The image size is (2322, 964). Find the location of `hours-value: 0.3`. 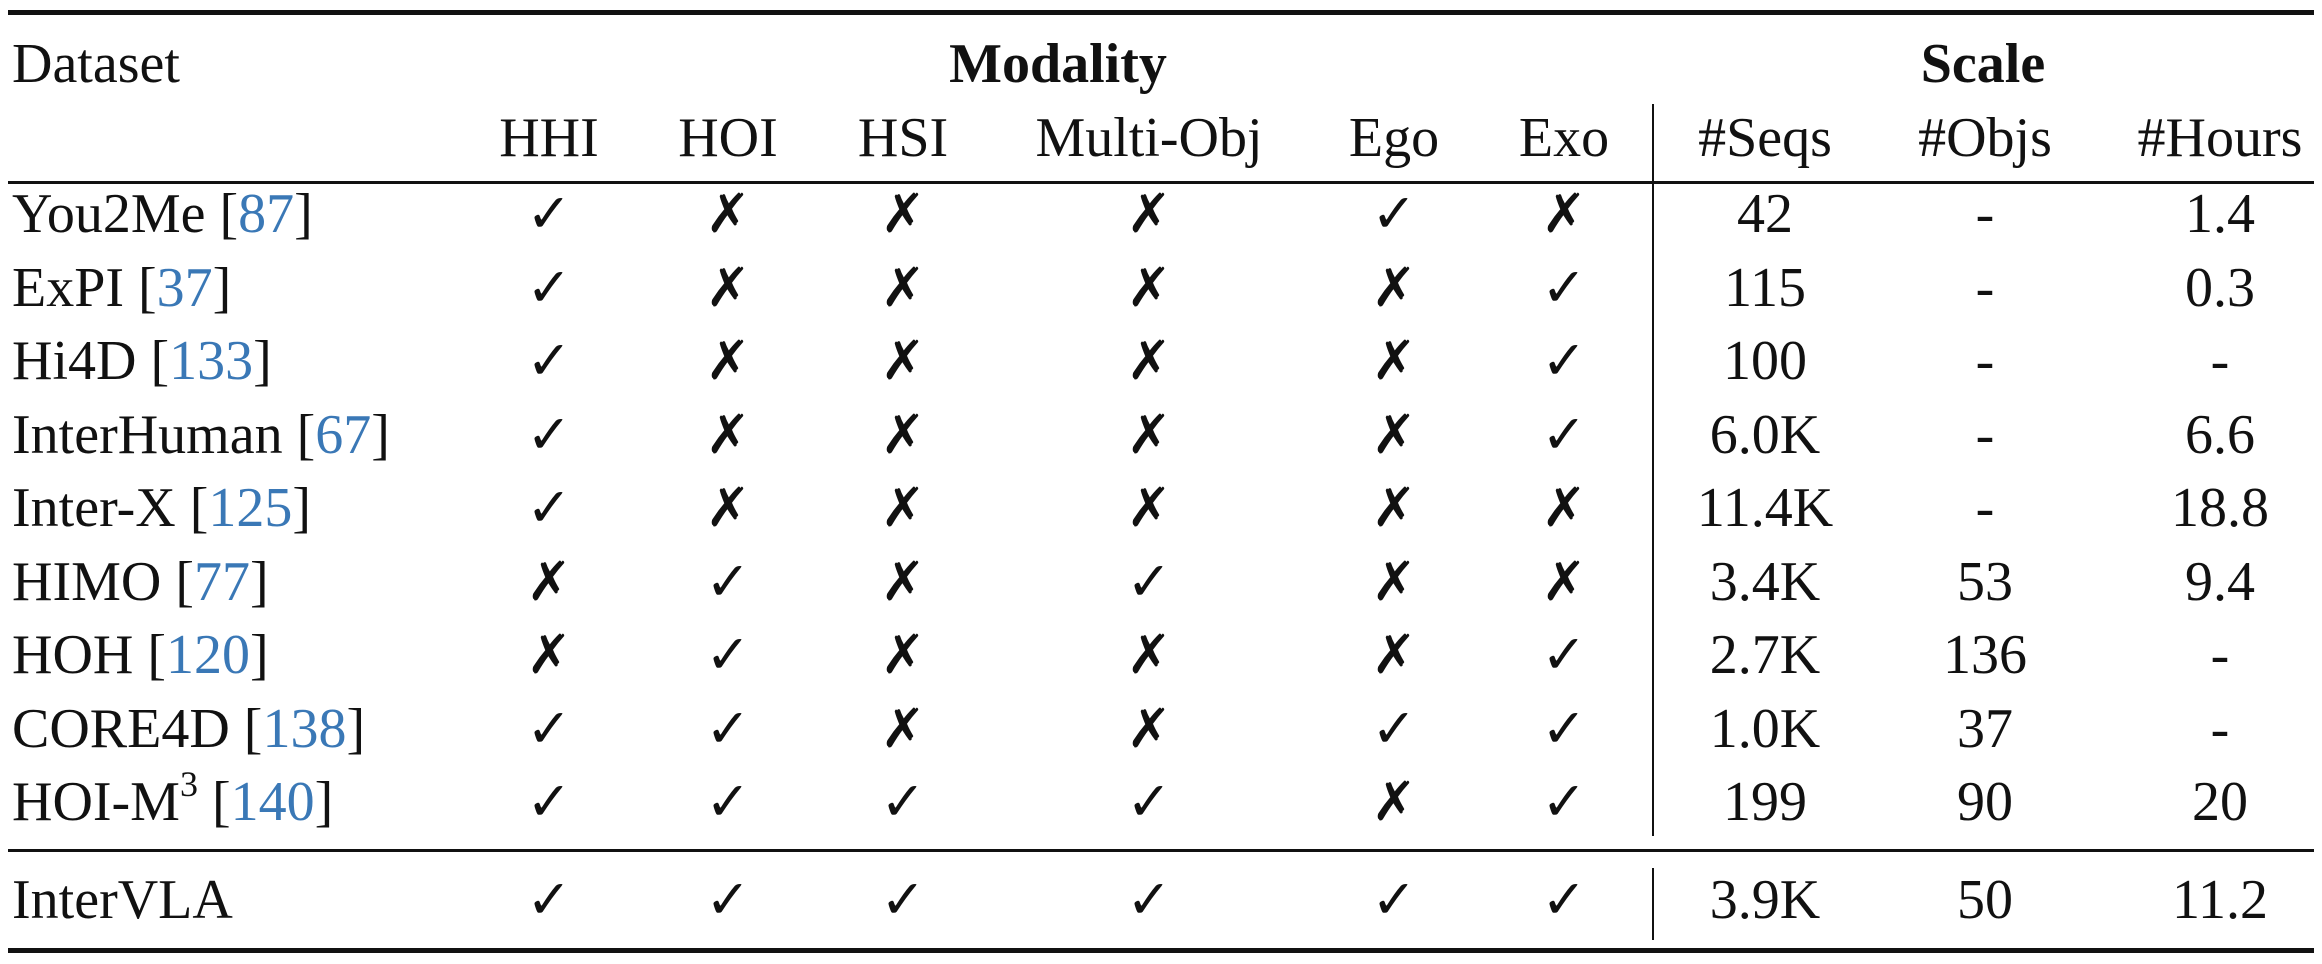

hours-value: 0.3 is located at coordinates (2220, 287).